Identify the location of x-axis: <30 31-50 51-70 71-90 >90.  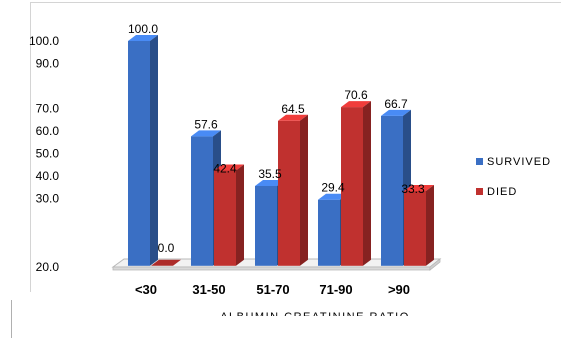
(272, 289).